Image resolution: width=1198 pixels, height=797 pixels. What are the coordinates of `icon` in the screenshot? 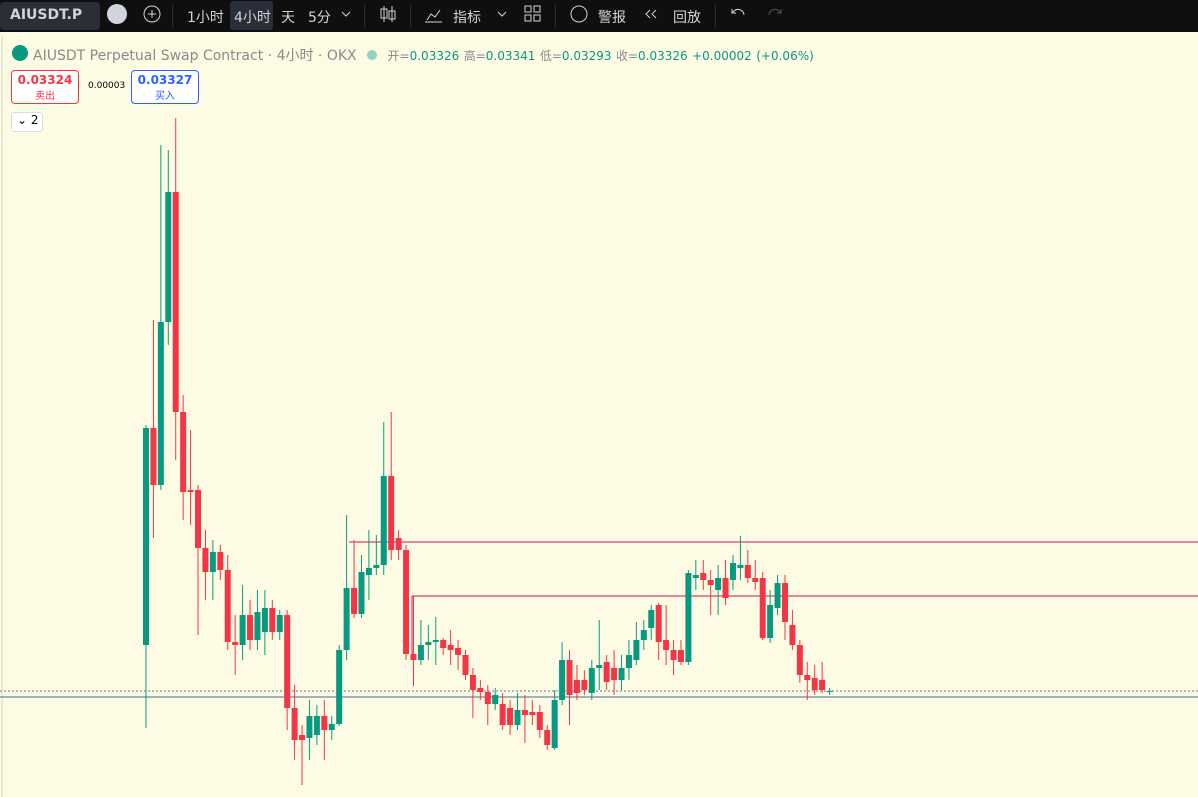 It's located at (117, 14).